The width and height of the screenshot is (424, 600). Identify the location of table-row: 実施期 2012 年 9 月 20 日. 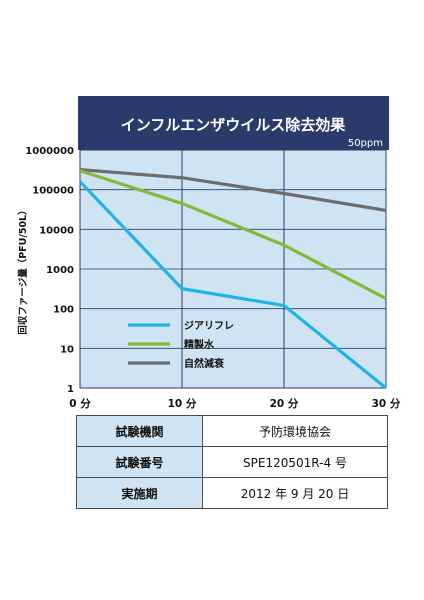
(232, 493).